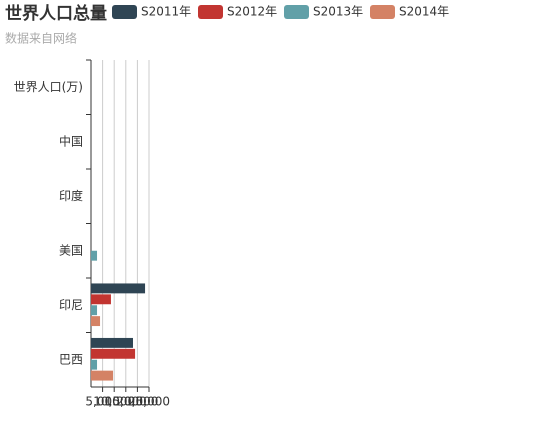 This screenshot has height=424, width=550. What do you see at coordinates (424, 12) in the screenshot?
I see `legend-label: S2014年` at bounding box center [424, 12].